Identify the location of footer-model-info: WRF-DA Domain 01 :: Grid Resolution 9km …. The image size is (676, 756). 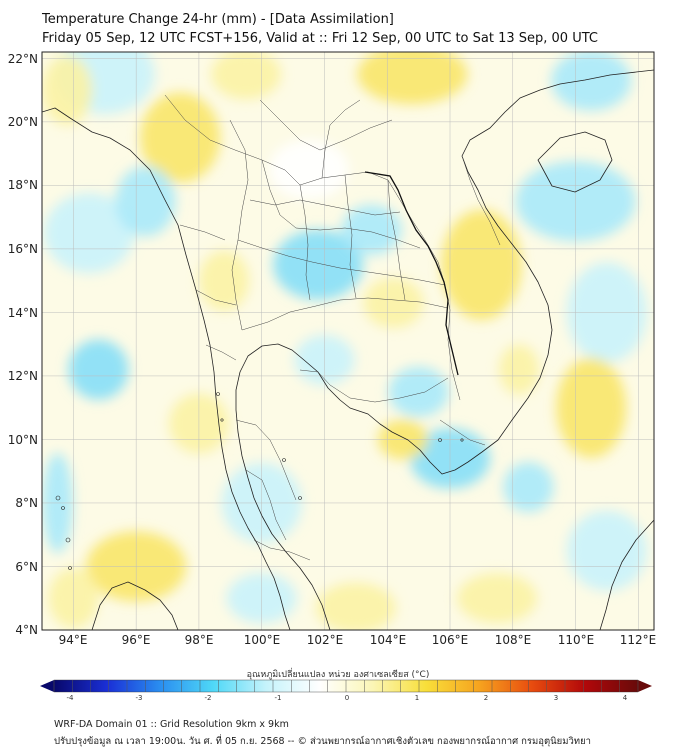
(171, 724).